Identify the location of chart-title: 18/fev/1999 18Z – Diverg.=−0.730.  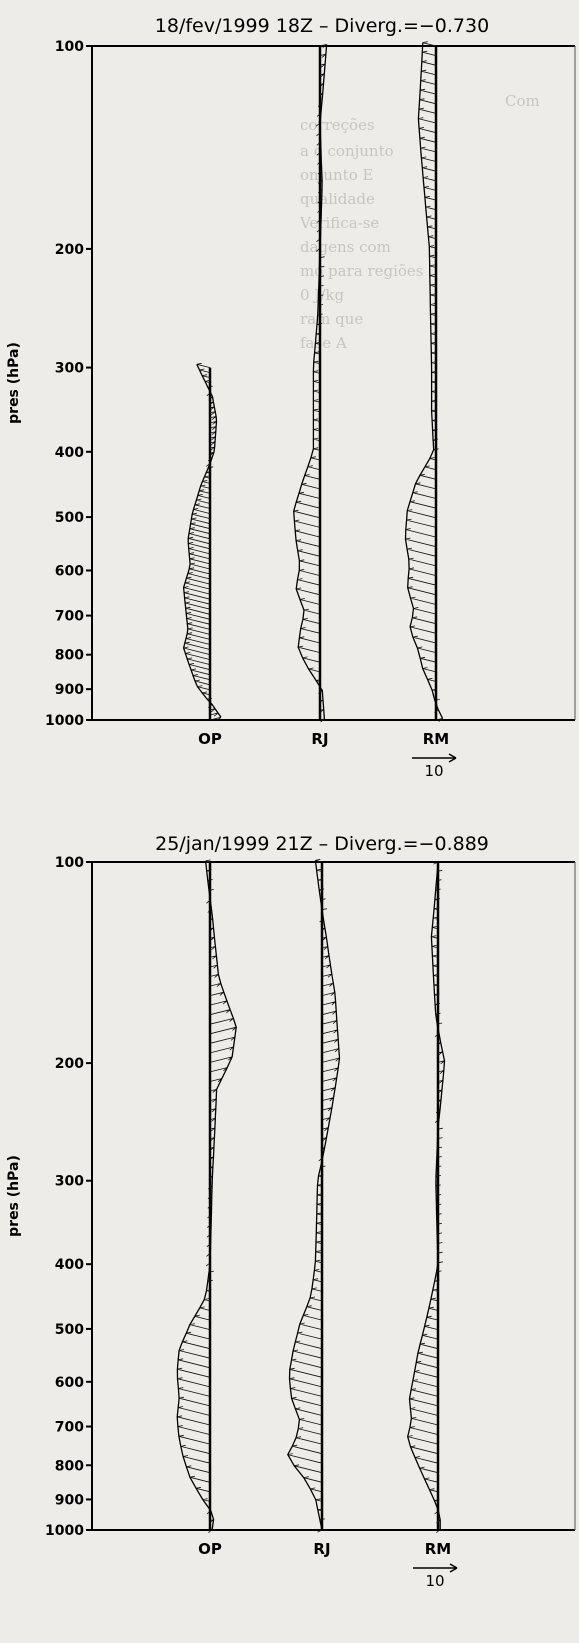
(322, 26).